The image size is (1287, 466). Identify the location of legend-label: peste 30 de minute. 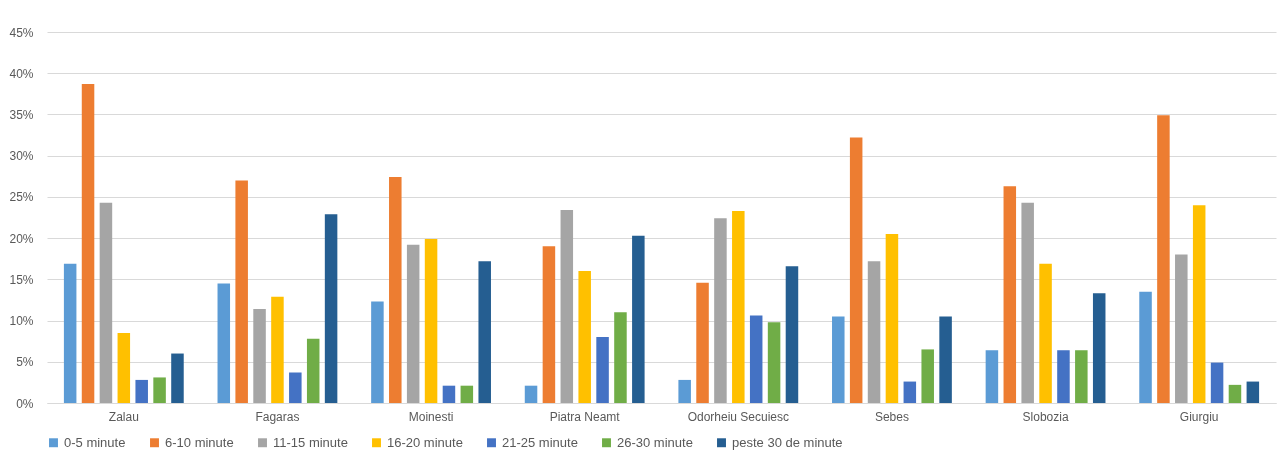
(787, 442).